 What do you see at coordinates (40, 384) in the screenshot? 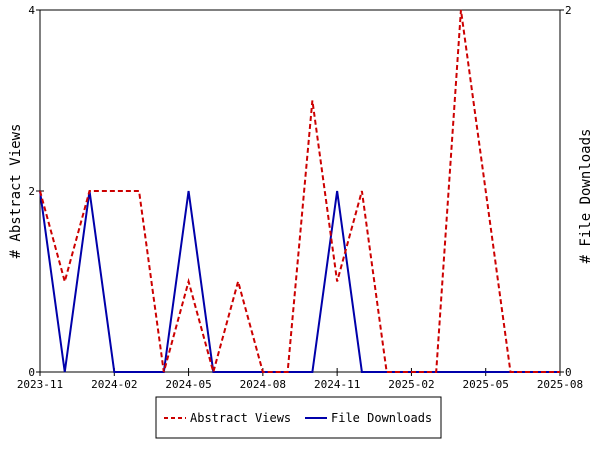
I see `x-tick-label: 2023-11` at bounding box center [40, 384].